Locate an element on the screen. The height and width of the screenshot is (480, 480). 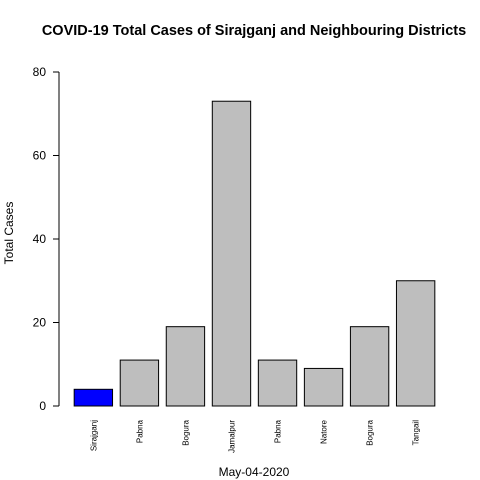
y-axis-label: Total Cases is located at coordinates (9, 233).